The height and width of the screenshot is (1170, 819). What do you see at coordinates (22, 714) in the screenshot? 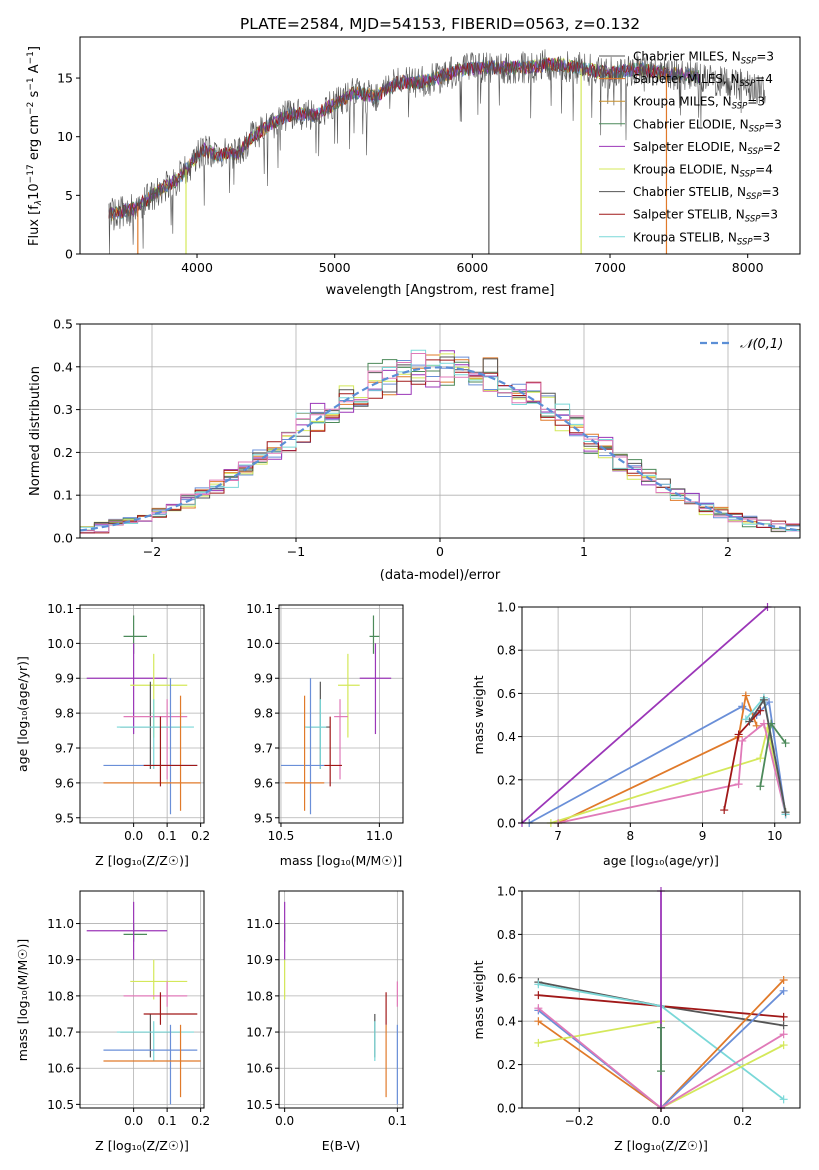
I see `axis-label: age [log₁₀(age/yr)]` at bounding box center [22, 714].